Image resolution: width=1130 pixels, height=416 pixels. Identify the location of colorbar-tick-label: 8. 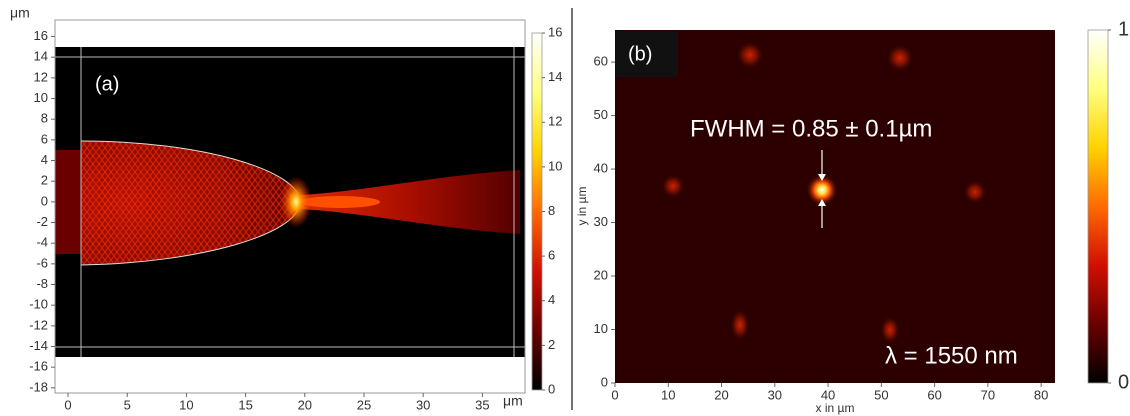
(551, 210).